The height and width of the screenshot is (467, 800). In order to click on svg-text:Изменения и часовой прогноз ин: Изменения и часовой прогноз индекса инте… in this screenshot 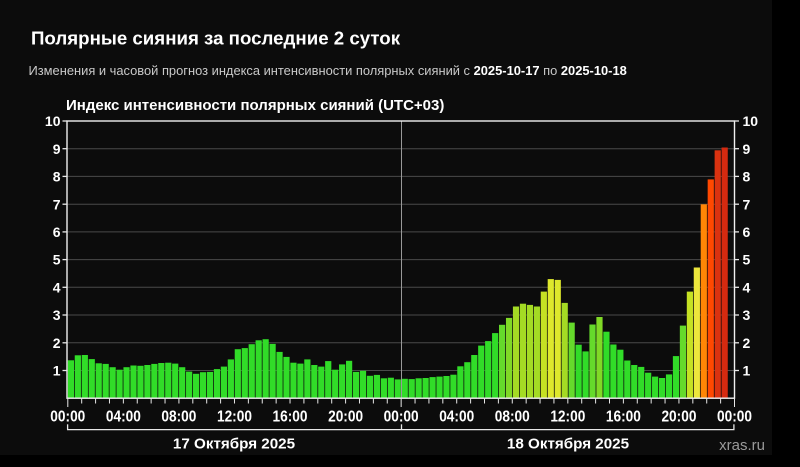, I will do `click(328, 70)`.